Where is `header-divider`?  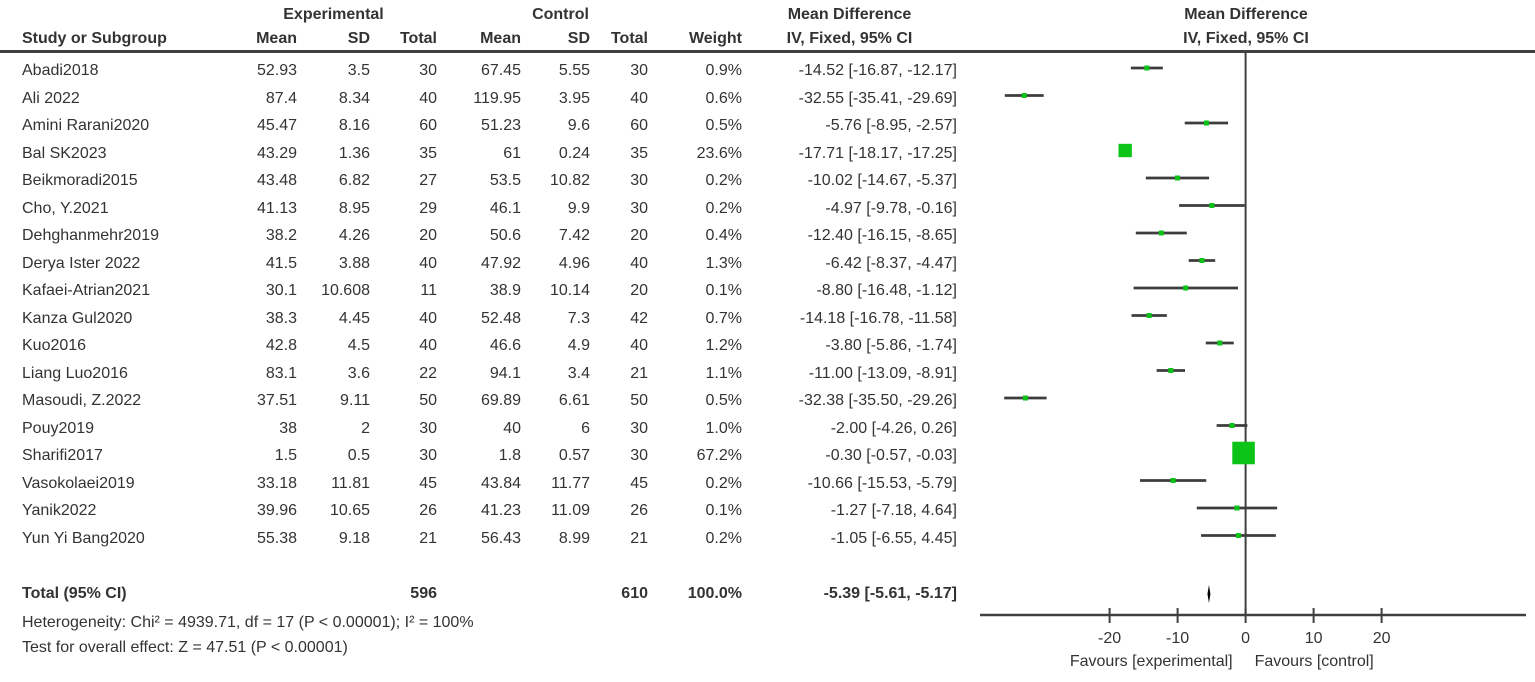 header-divider is located at coordinates (767, 51).